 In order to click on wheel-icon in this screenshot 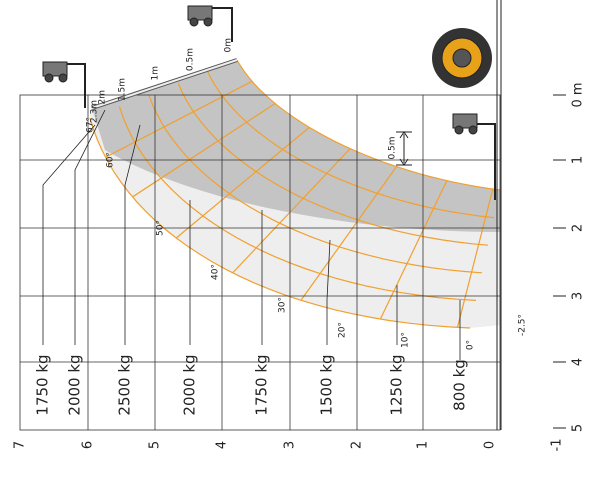, I will do `click(462, 58)`.